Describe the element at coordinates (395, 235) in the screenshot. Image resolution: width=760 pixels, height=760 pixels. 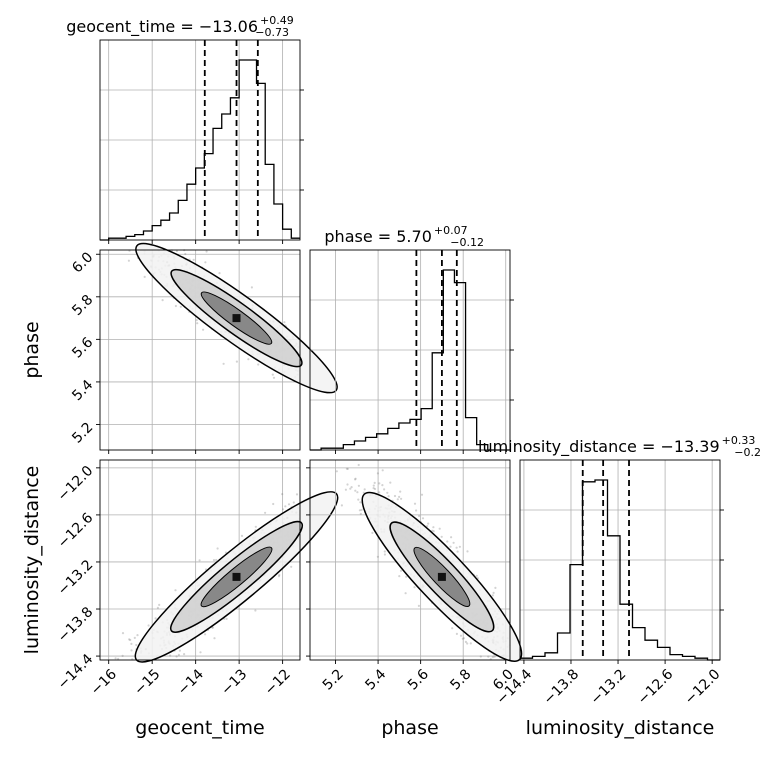
I see `title-phase: phase = 5.70 +0.07` at that location.